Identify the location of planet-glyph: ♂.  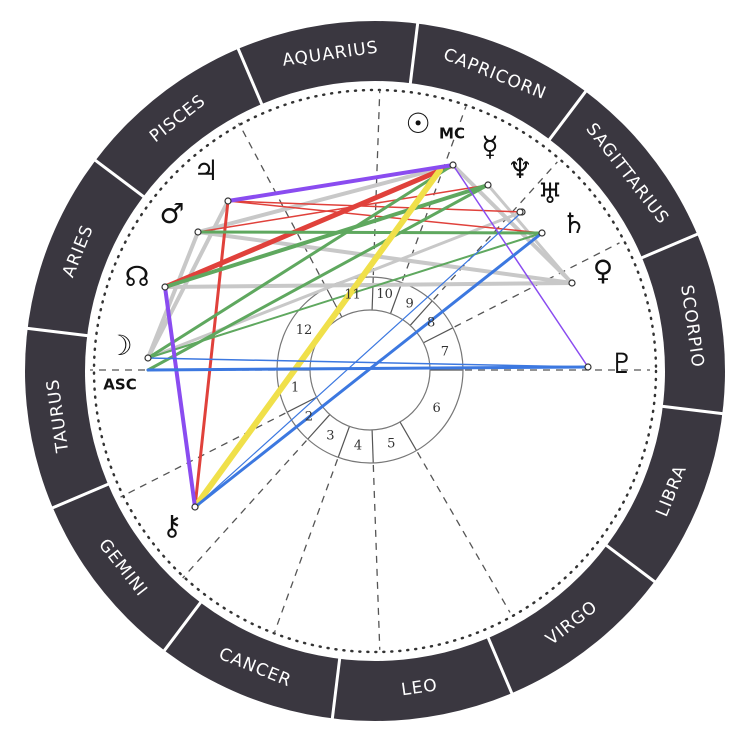
(171, 213).